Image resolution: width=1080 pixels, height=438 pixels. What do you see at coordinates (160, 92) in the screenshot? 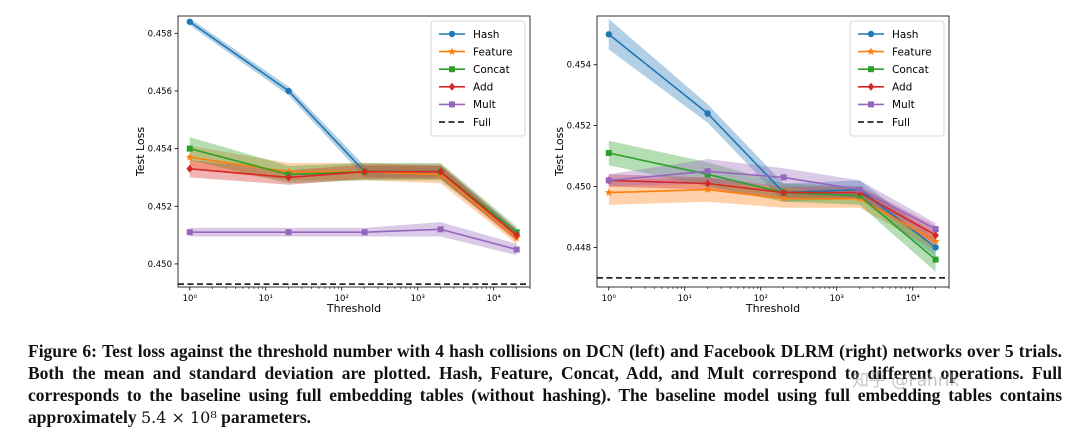
I see `y-tick-label: 0.456` at bounding box center [160, 92].